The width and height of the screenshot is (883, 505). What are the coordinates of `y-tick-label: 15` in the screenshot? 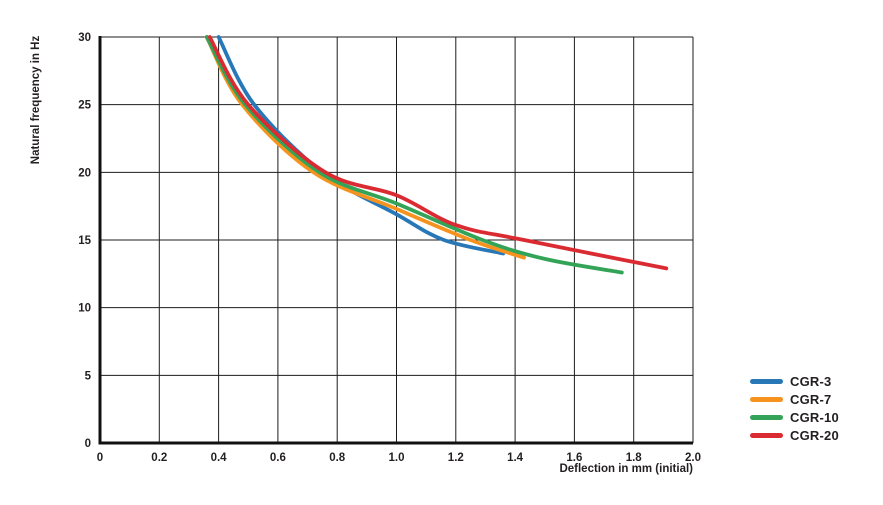 It's located at (84, 241).